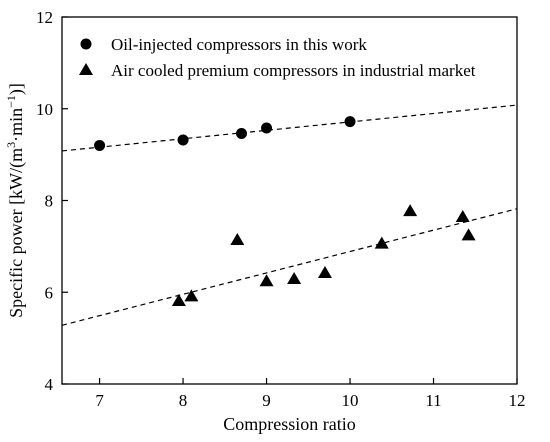  Describe the element at coordinates (350, 400) in the screenshot. I see `x-tick-label: 10` at that location.